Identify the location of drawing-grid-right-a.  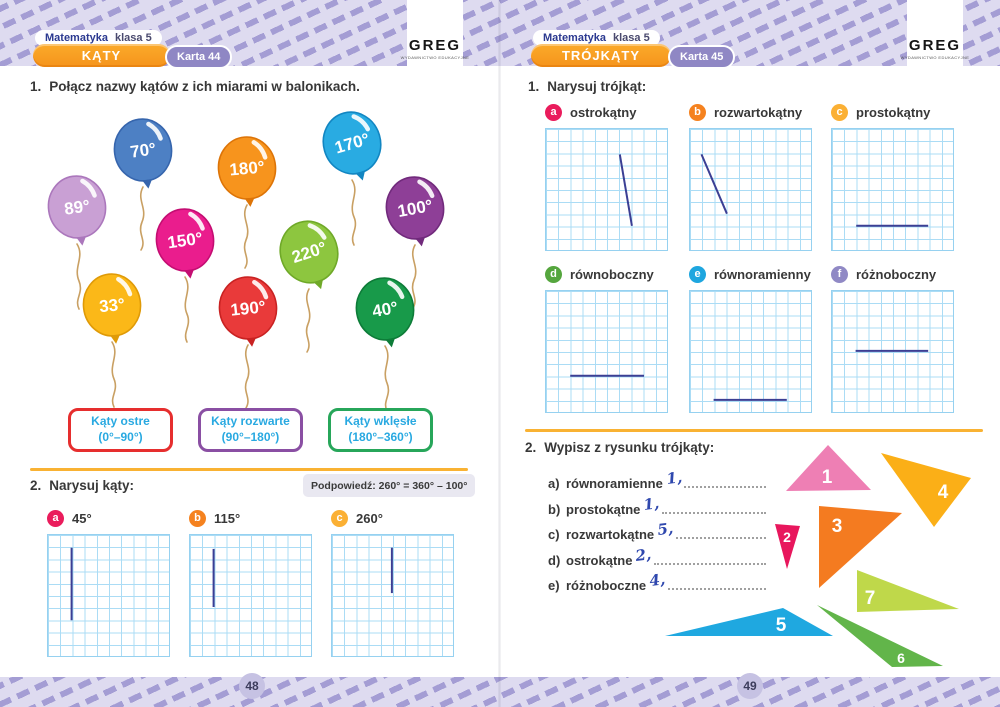
(606, 189).